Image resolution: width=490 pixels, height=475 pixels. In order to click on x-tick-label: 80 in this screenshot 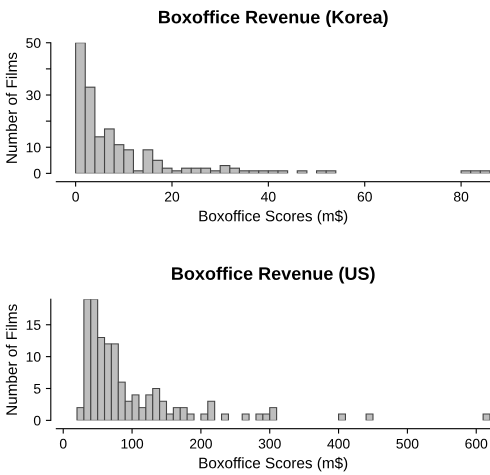, I will do `click(461, 197)`.